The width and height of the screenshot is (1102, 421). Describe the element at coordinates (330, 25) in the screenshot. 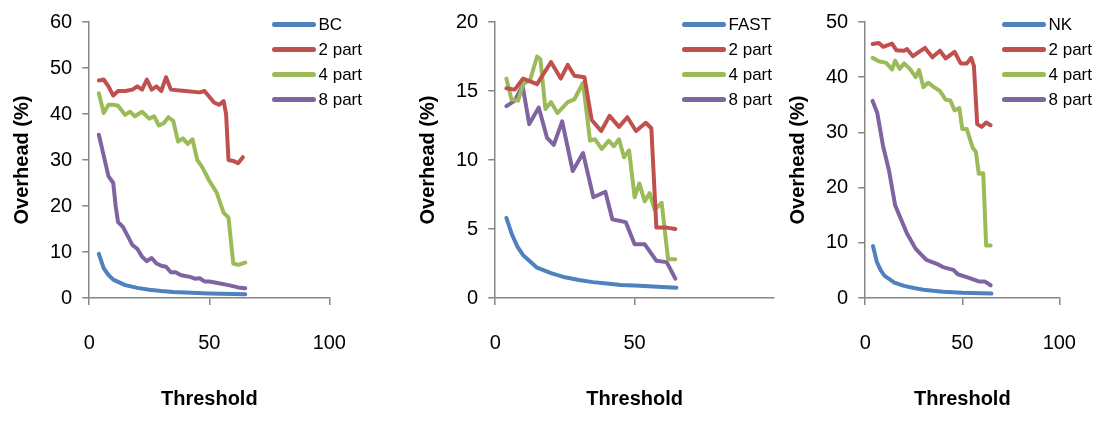

I see `legend-label: BC` at that location.